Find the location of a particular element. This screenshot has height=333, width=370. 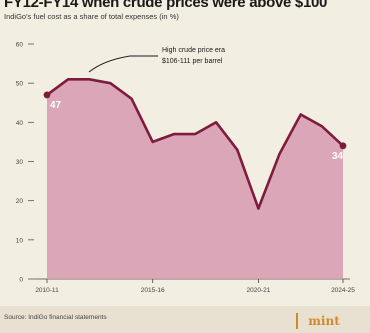

x-tick-label: 2010-11 is located at coordinates (47, 290).